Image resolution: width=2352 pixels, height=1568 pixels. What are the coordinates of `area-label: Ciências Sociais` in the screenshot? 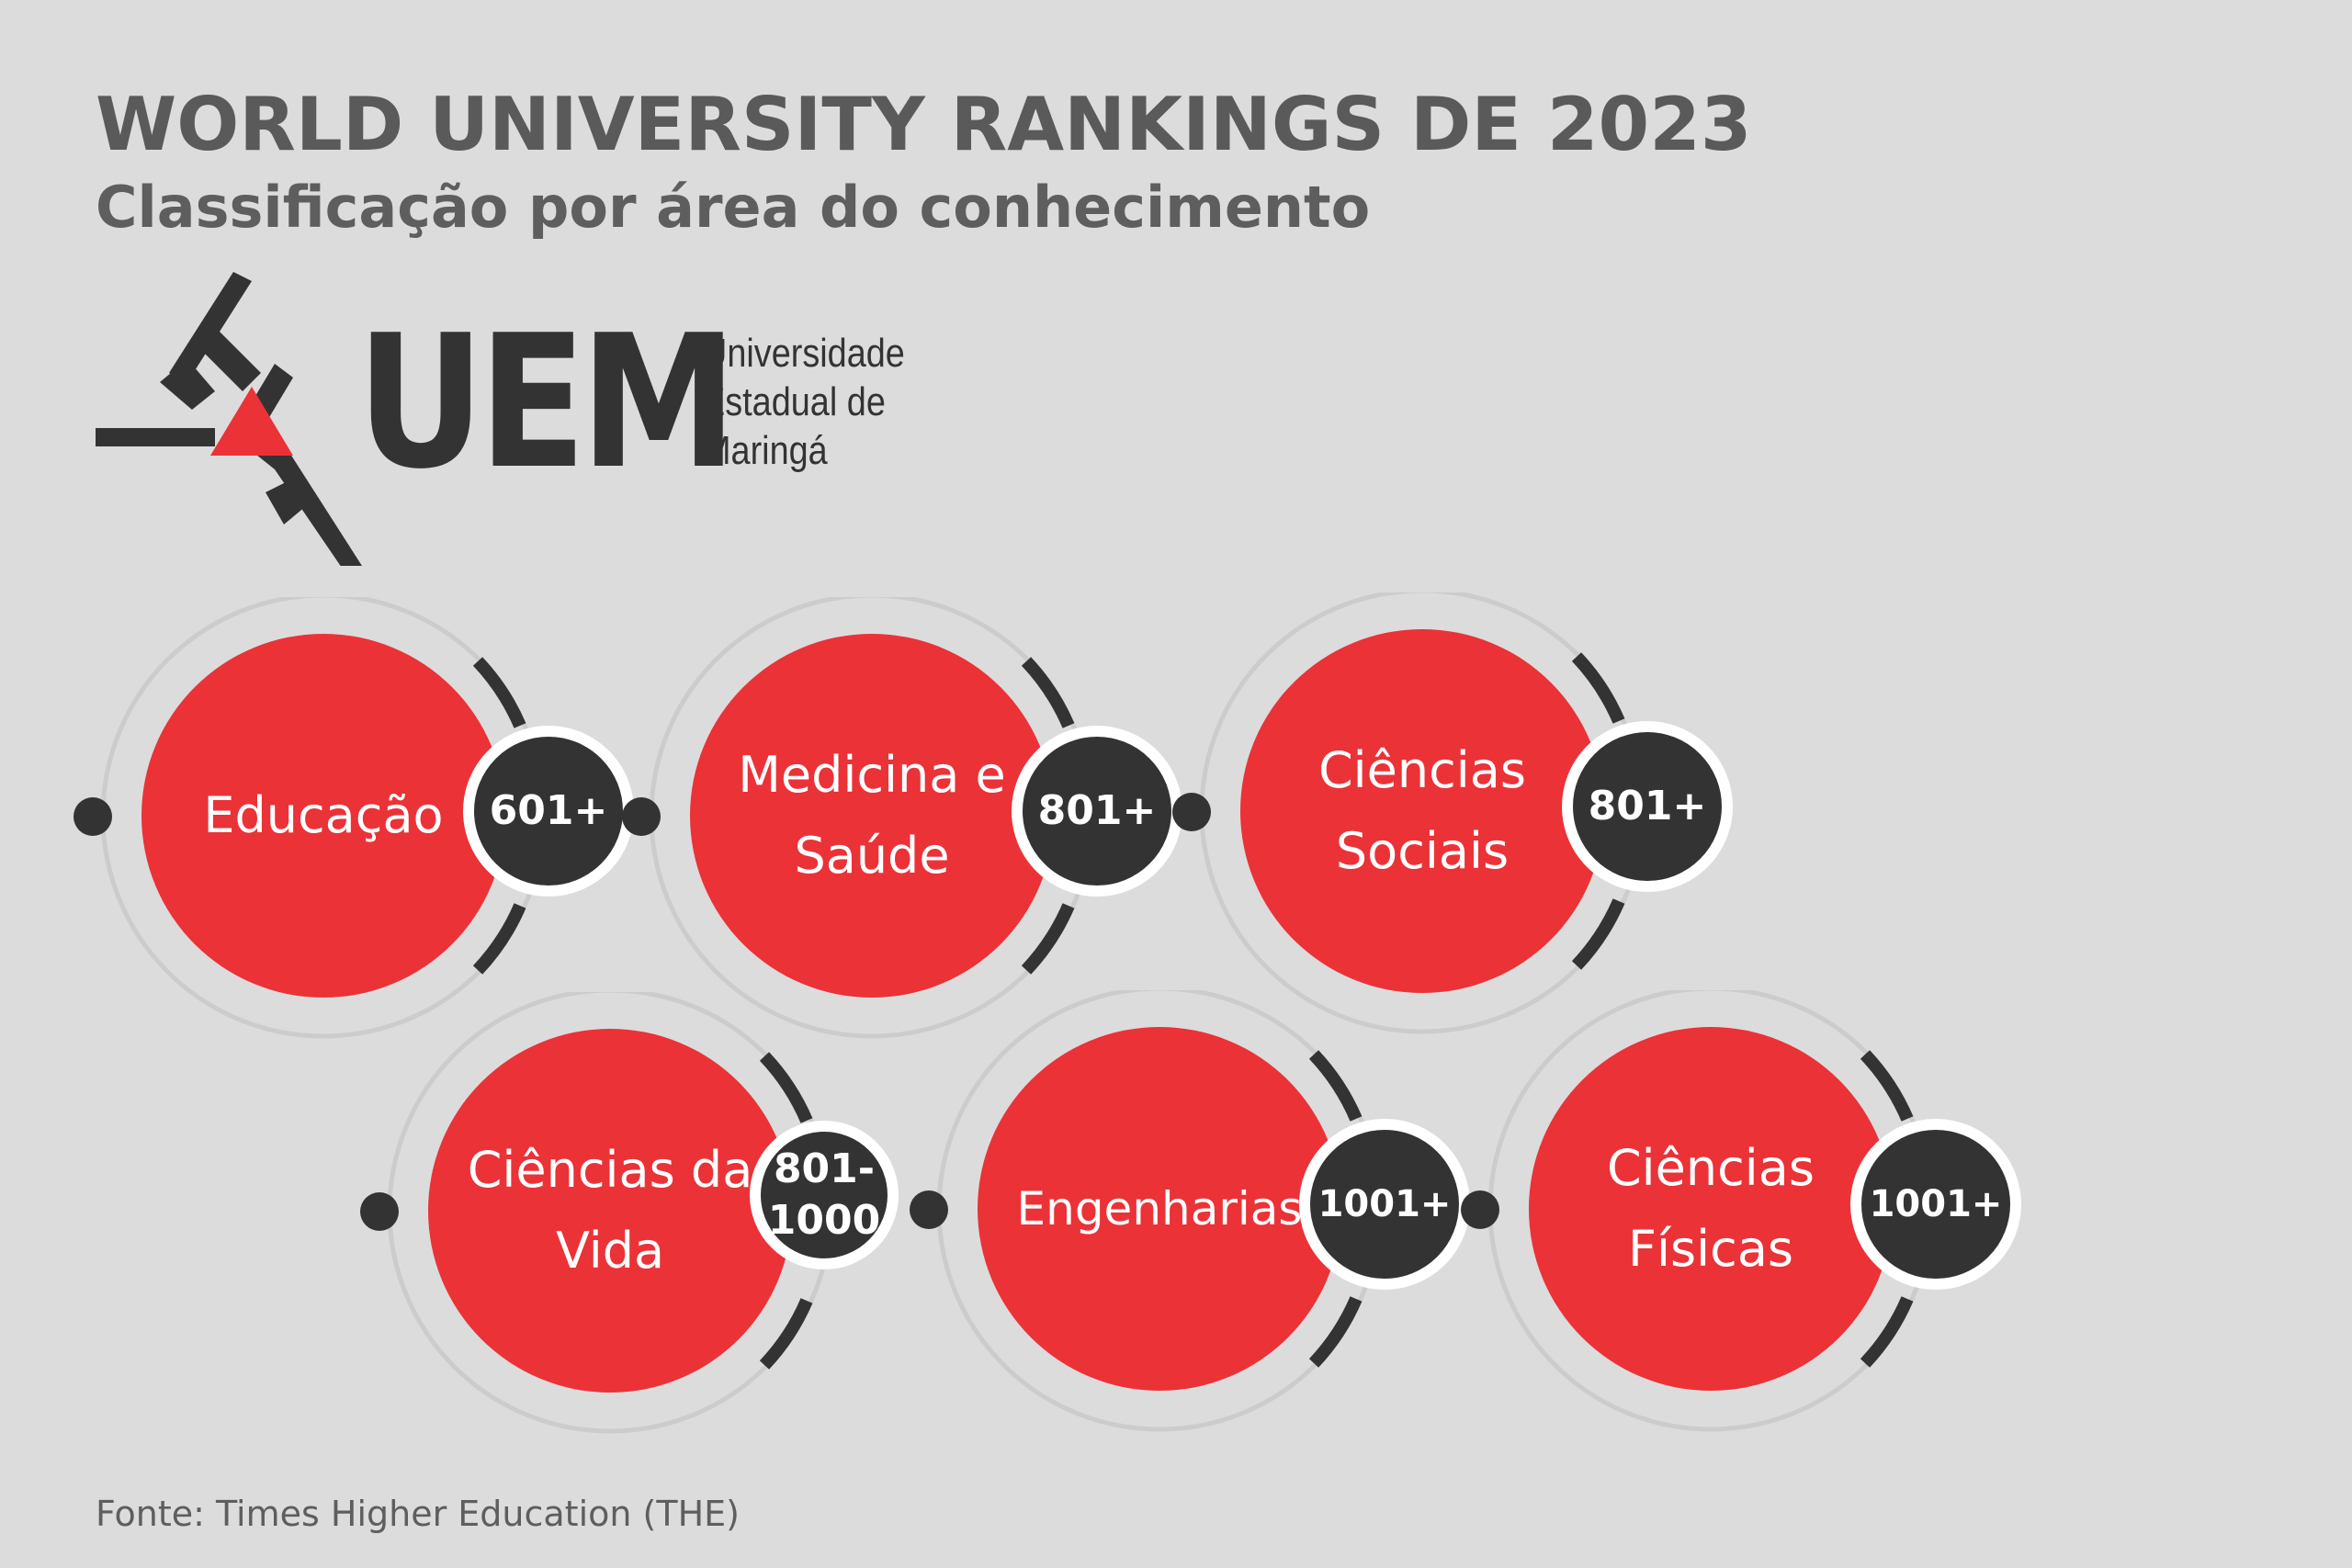 It's located at (1422, 810).